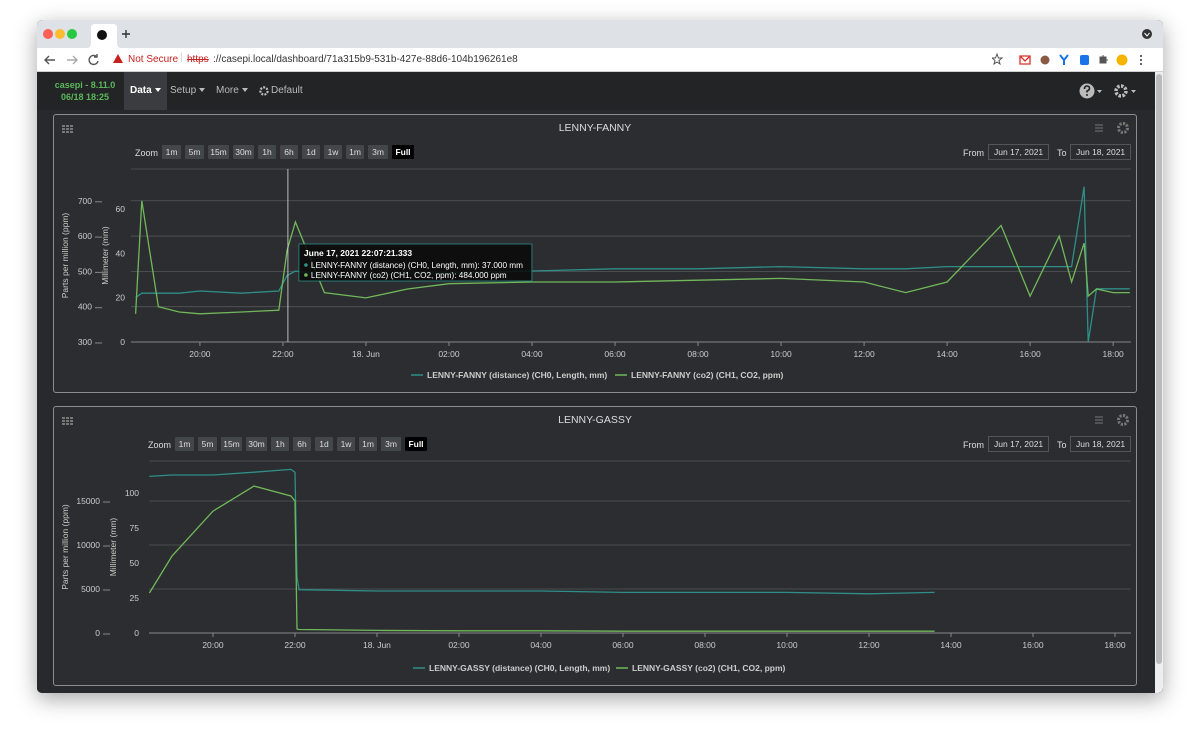 Image resolution: width=1200 pixels, height=746 pixels. I want to click on y2-axis-title: Parts per million (ppm), so click(65, 256).